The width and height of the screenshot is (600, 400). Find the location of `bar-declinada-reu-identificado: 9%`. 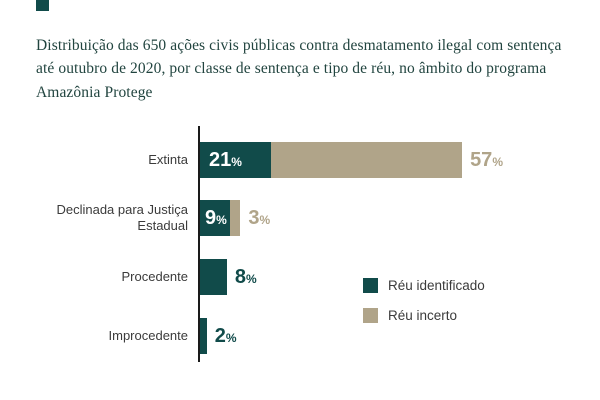

bar-declinada-reu-identificado: 9% is located at coordinates (215, 218).